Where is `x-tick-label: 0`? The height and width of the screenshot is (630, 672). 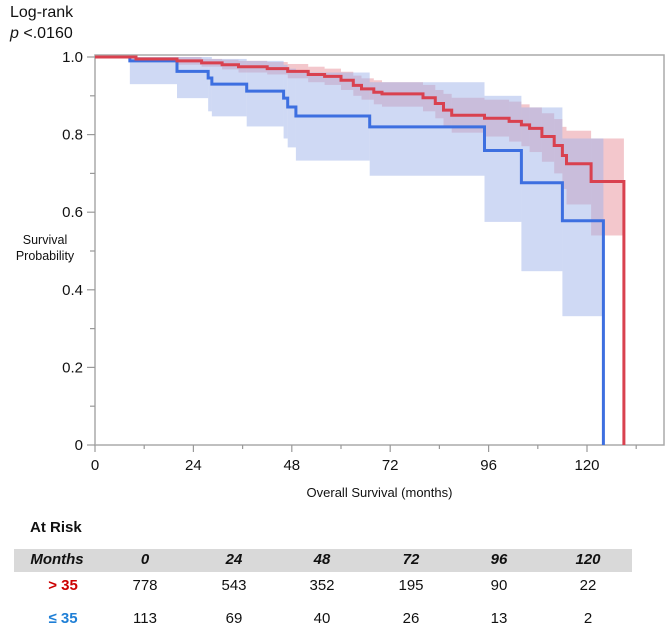
x-tick-label: 0 is located at coordinates (95, 465).